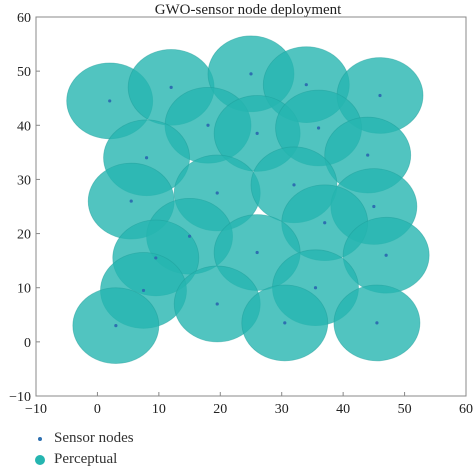 This screenshot has height=473, width=474. Describe the element at coordinates (24, 289) in the screenshot. I see `y-tick-label: 10` at that location.